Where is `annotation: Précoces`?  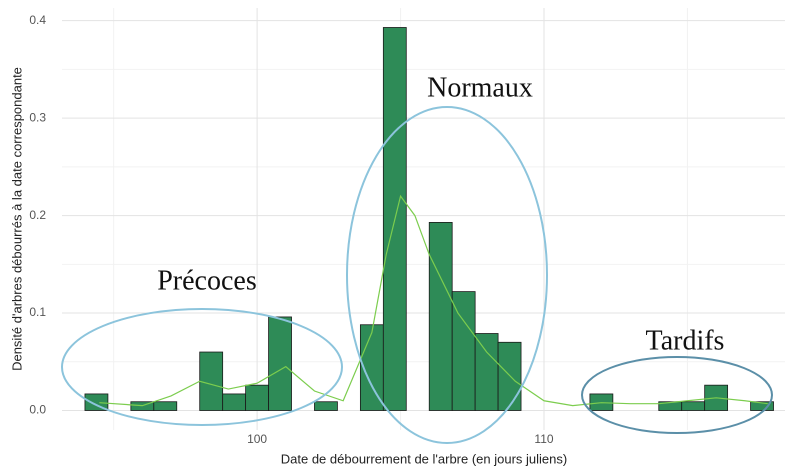
annotation: Précoces is located at coordinates (207, 280).